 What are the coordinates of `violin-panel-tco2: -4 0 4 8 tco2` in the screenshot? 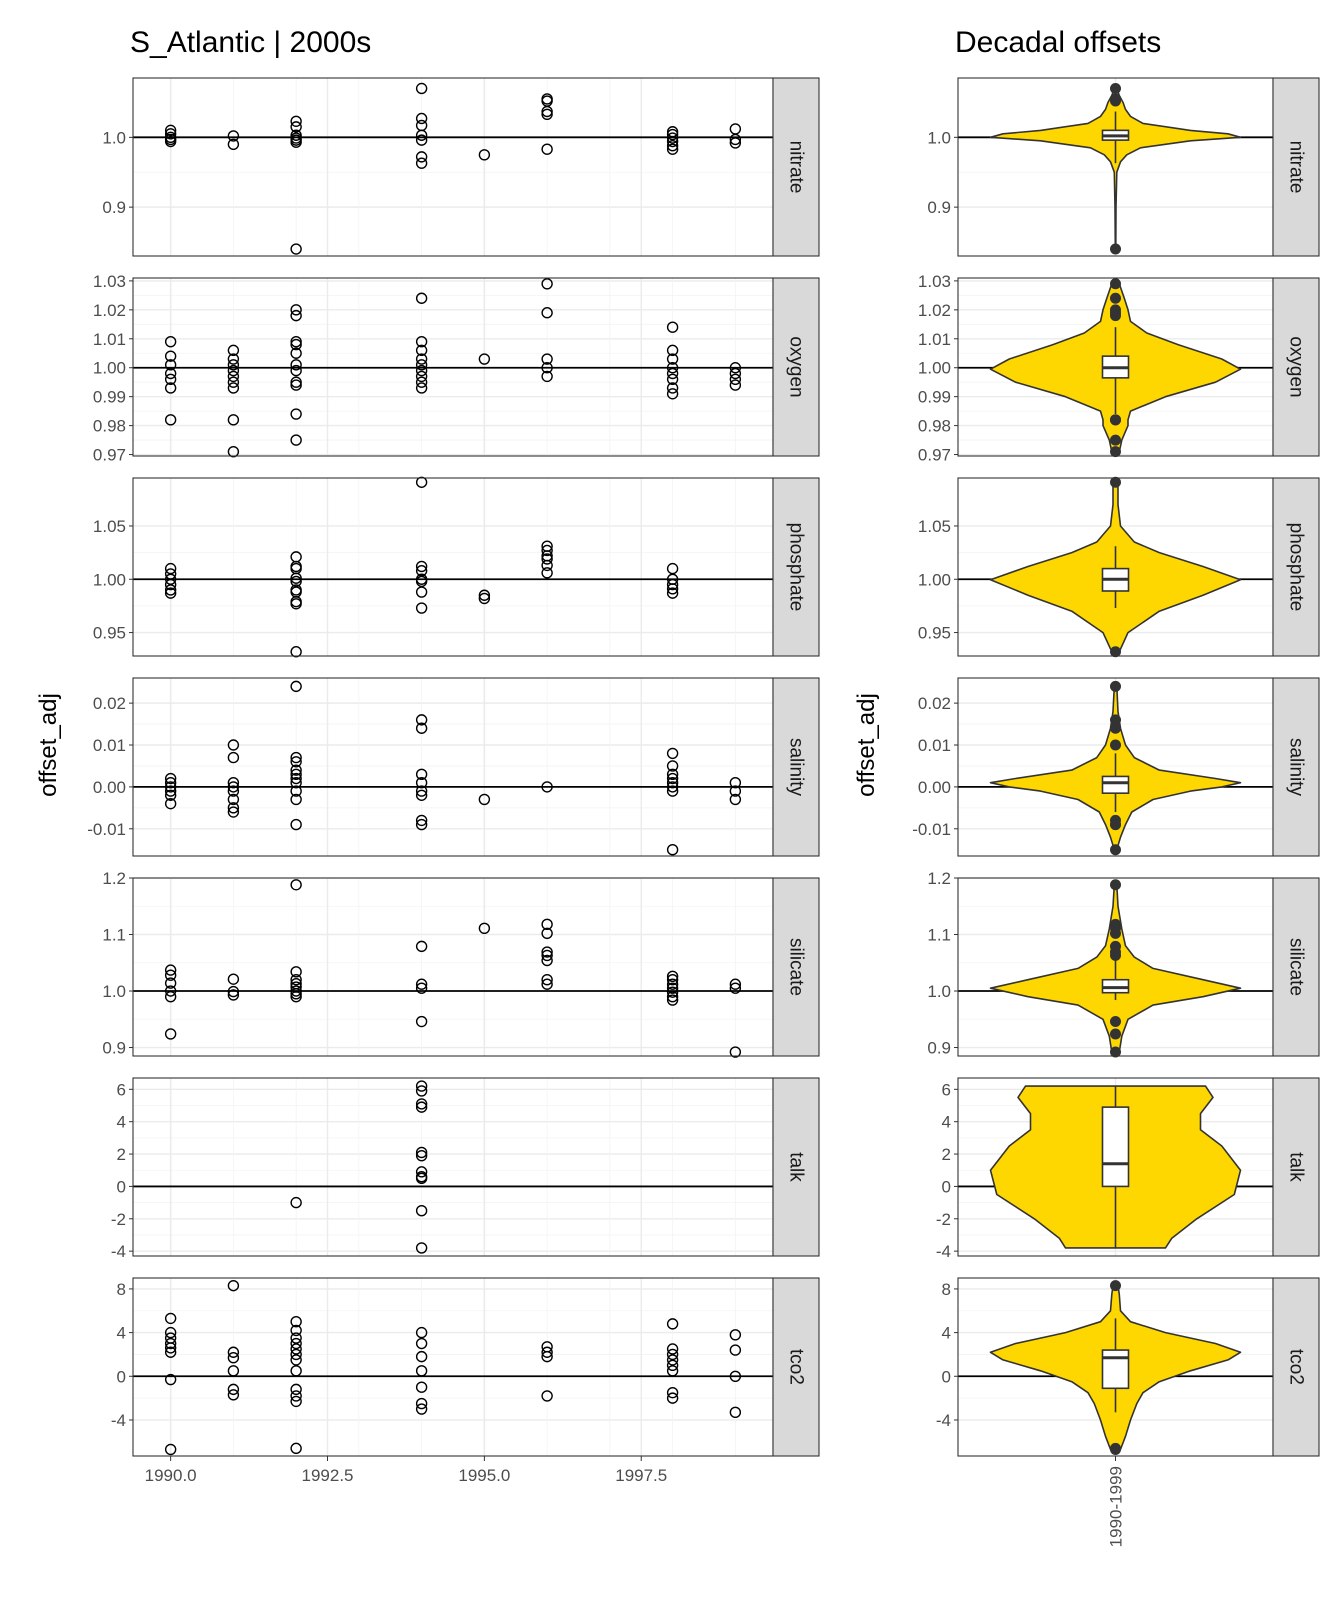 It's located at (1128, 1367).